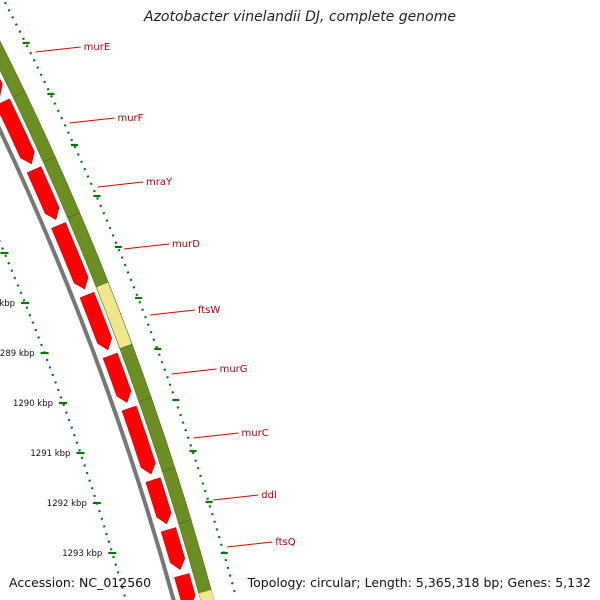  Describe the element at coordinates (17, 354) in the screenshot. I see `scale-tick-label: 1289 kbp` at that location.